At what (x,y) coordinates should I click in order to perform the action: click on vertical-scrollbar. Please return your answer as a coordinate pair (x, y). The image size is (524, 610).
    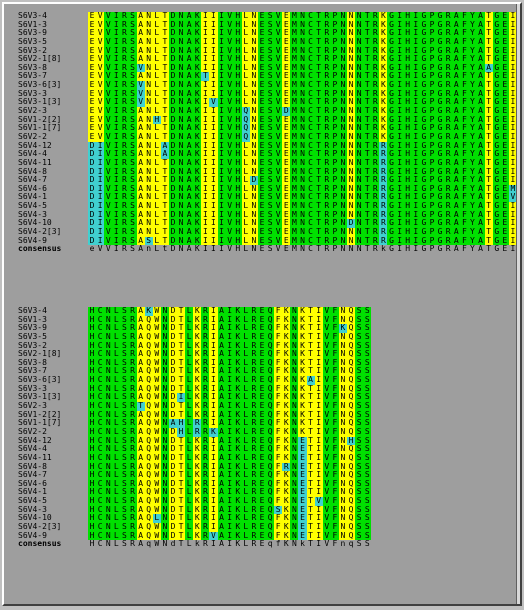
    Looking at the image, I should click on (518, 304).